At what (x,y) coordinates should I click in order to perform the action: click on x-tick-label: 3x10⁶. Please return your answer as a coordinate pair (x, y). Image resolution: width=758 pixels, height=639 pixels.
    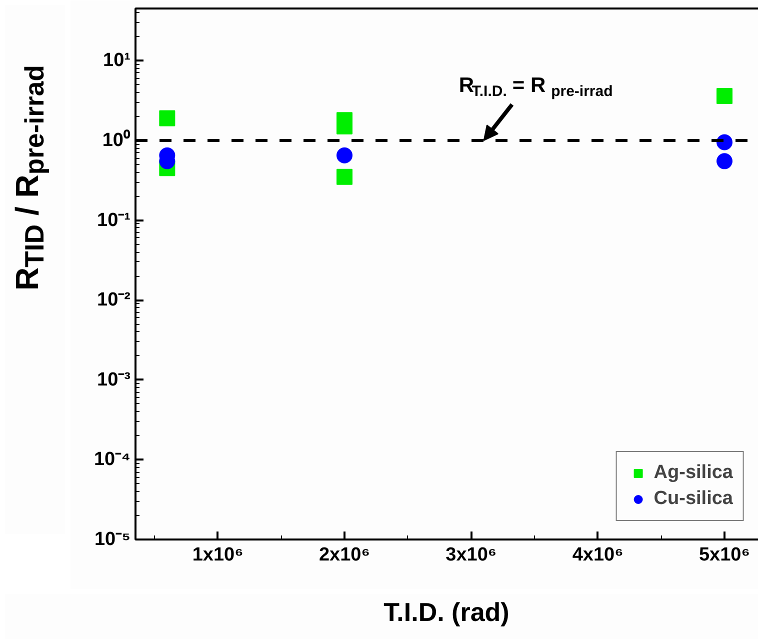
    Looking at the image, I should click on (471, 555).